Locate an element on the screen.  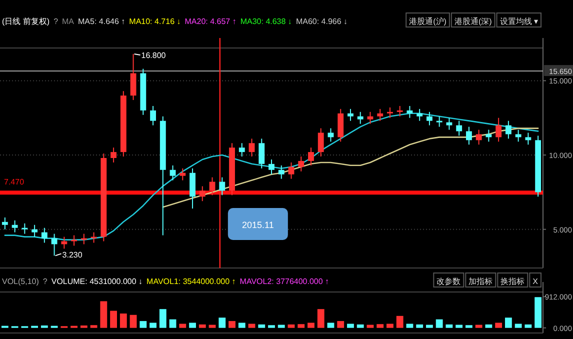
text: 加指标 is located at coordinates (480, 281).